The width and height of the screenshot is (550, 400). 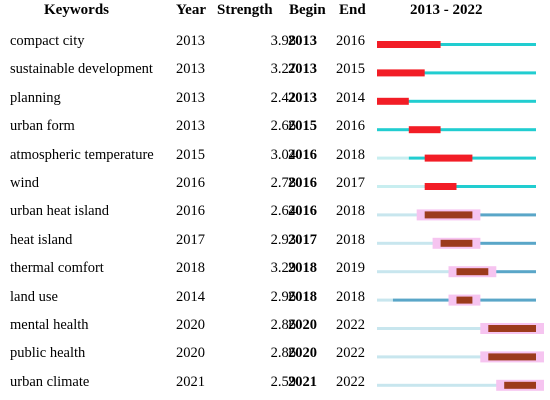 What do you see at coordinates (283, 183) in the screenshot?
I see `strength-cell: 2.78` at bounding box center [283, 183].